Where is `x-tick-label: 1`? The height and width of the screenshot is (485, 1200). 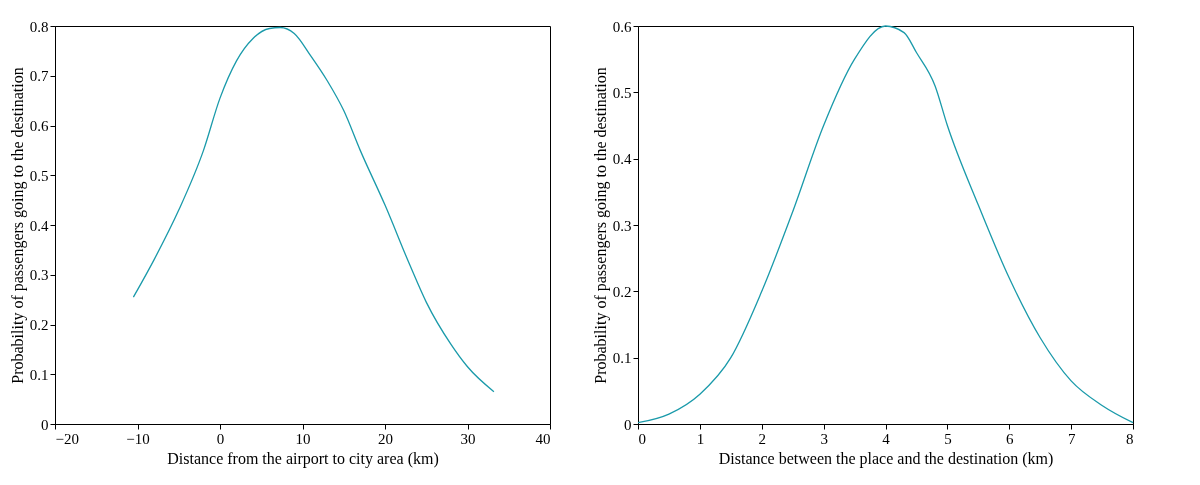 x-tick-label: 1 is located at coordinates (700, 438).